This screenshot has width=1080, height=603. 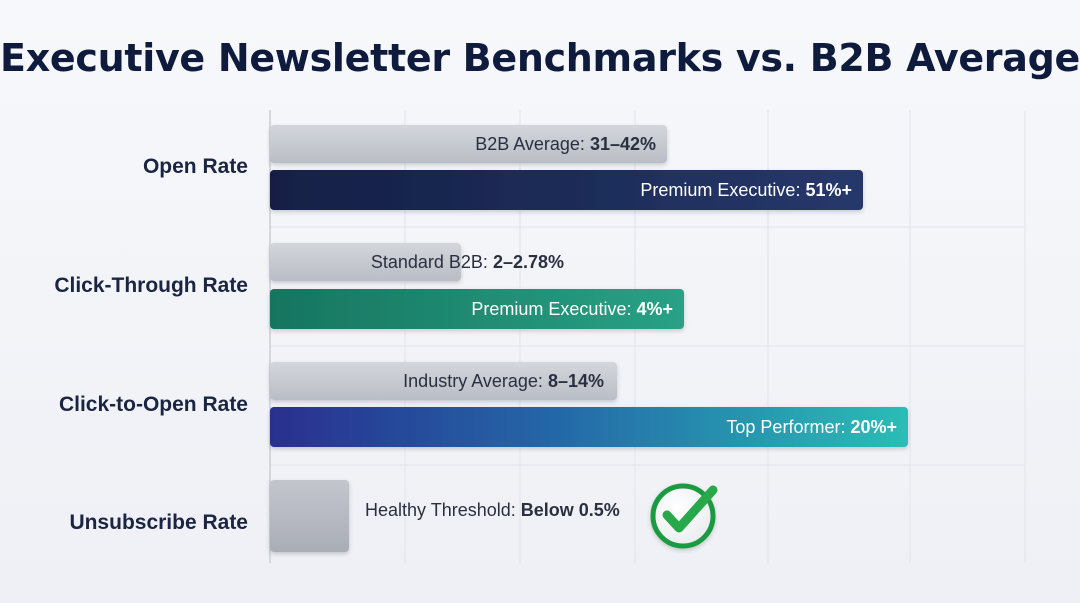 What do you see at coordinates (151, 285) in the screenshot?
I see `category-label: Click-Through Rate` at bounding box center [151, 285].